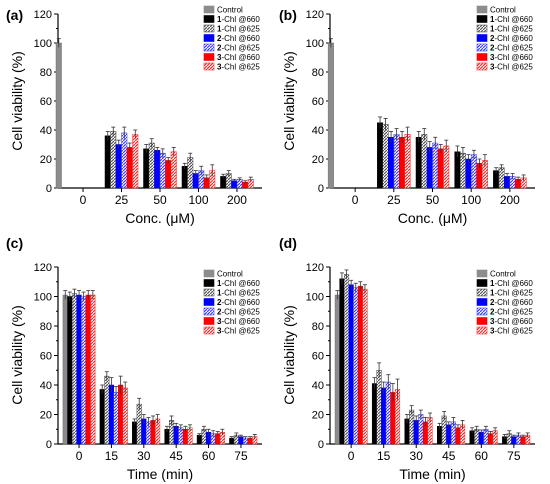  I want to click on legend-label-text: -Chl @625, so click(513, 29).